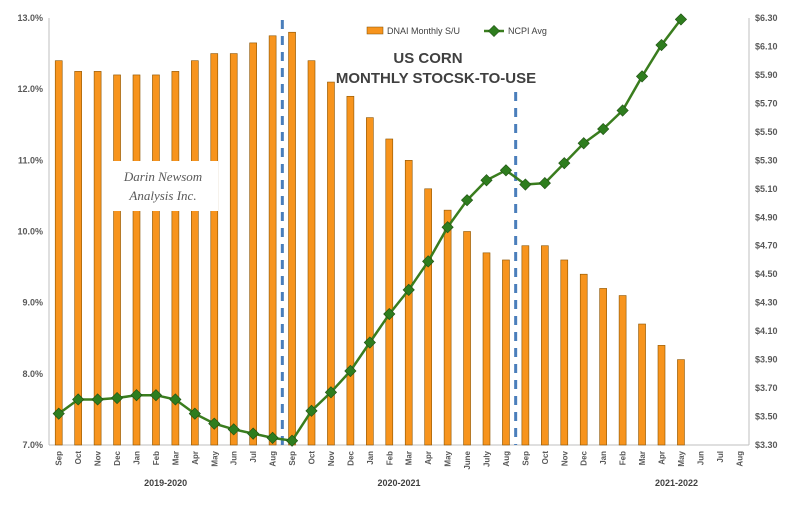 The width and height of the screenshot is (792, 508). What do you see at coordinates (766, 331) in the screenshot?
I see `y-right-tick-label: $4.10` at bounding box center [766, 331].